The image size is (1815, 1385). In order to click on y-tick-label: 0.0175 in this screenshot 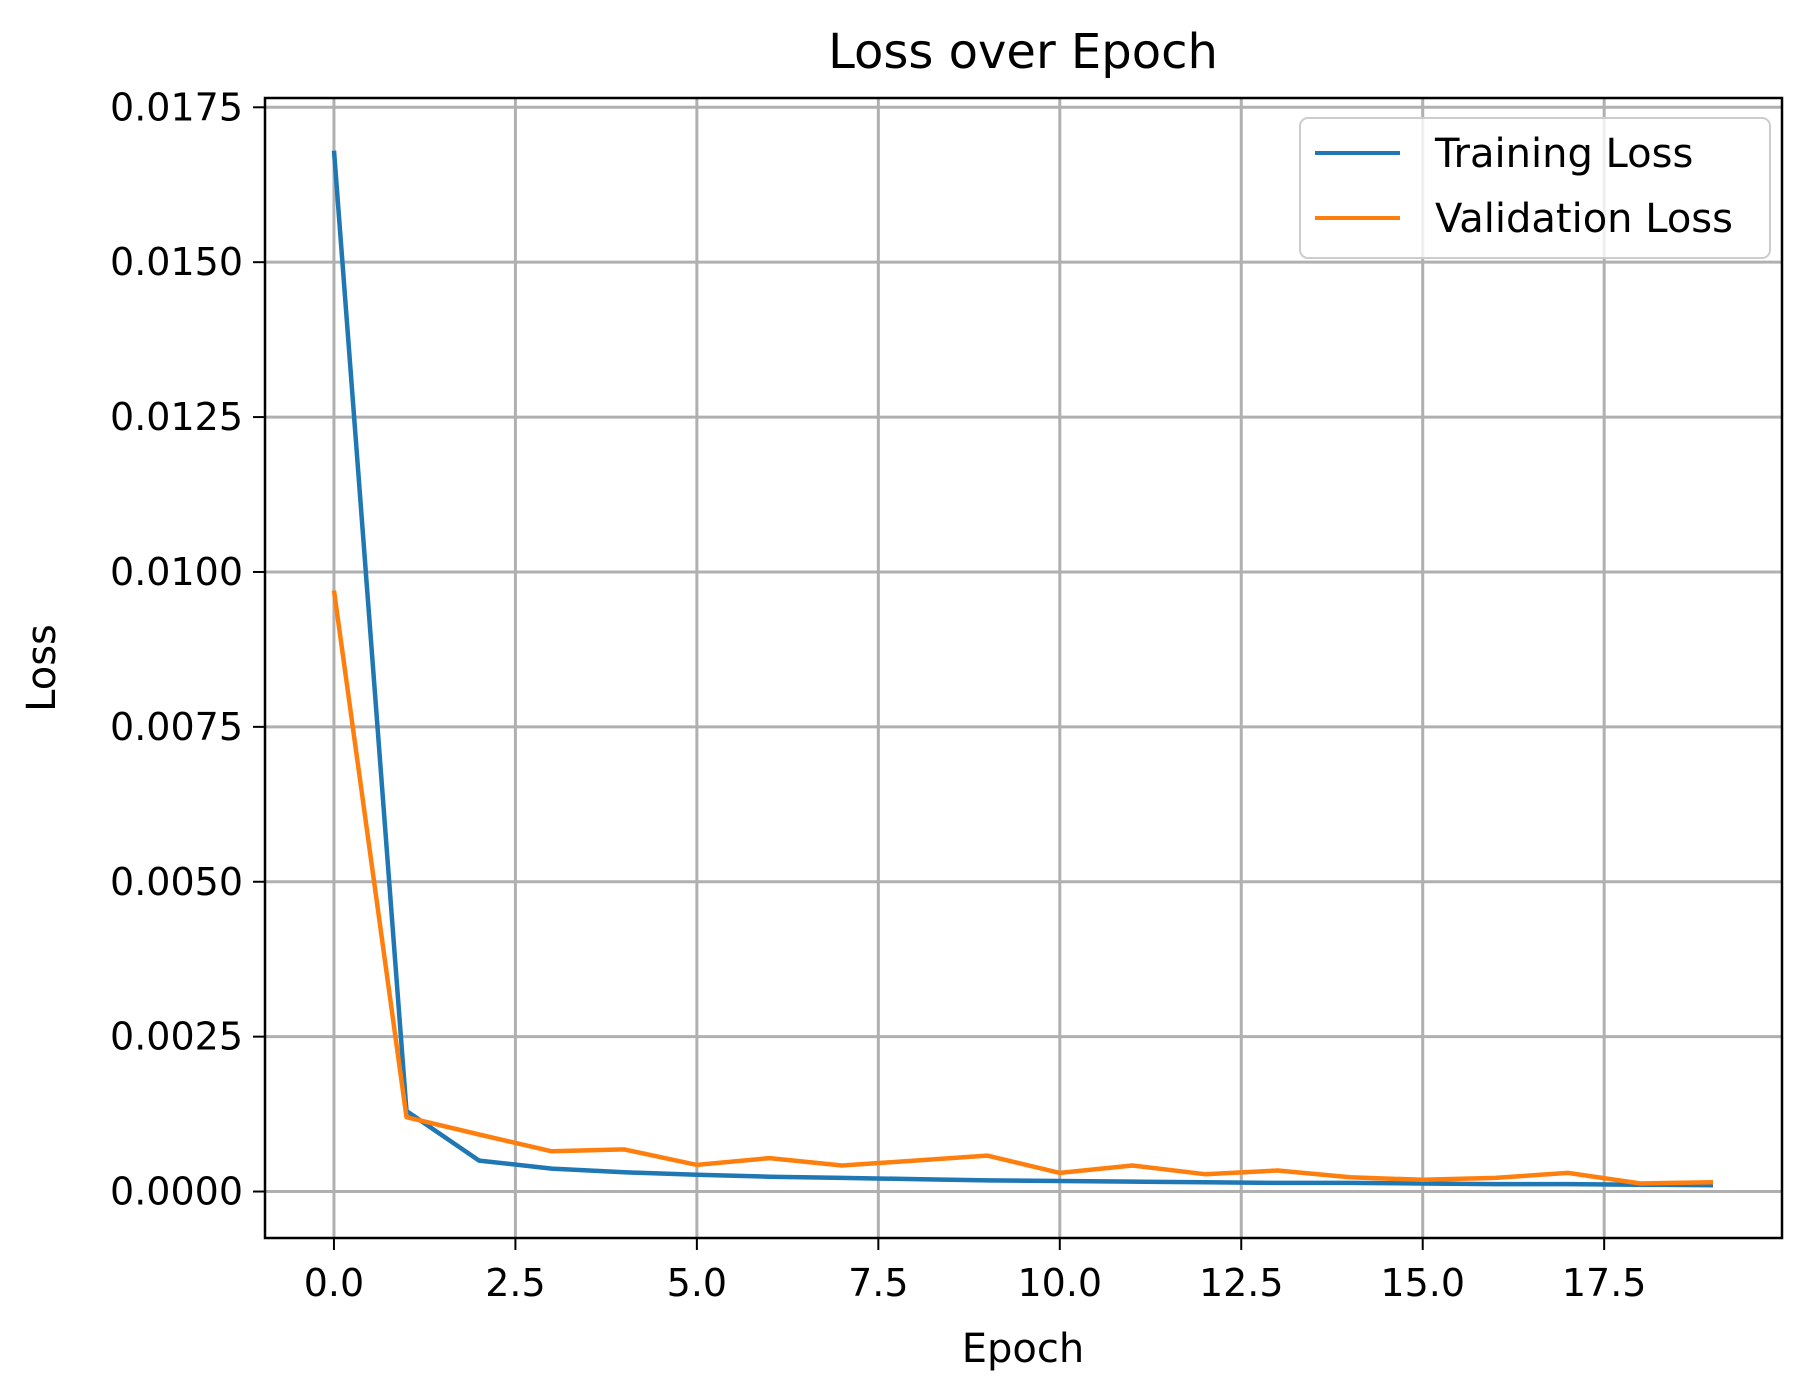, I will do `click(176, 107)`.